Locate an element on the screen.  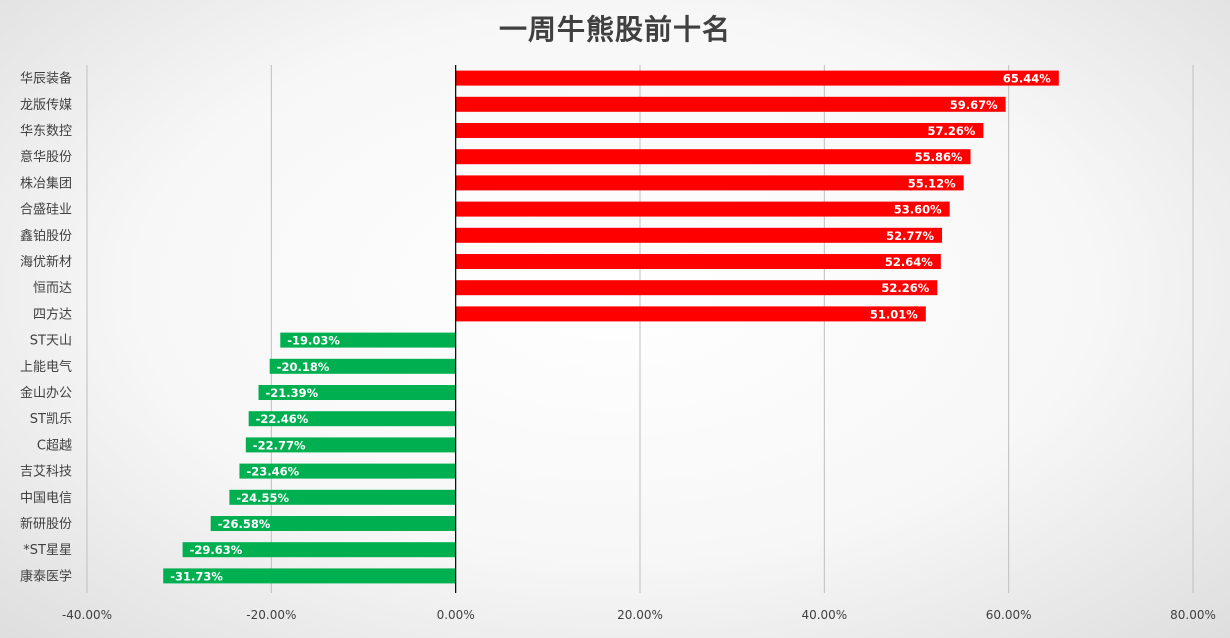
data-label: -22.46% is located at coordinates (282, 419).